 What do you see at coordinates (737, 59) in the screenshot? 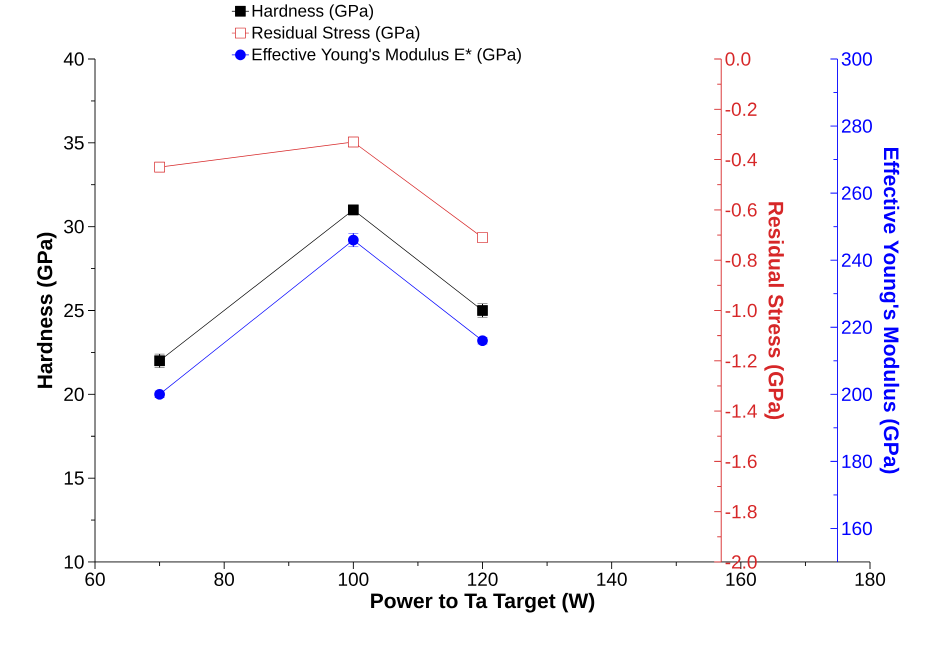
I see `y2-tick-label: 0.0` at bounding box center [737, 59].